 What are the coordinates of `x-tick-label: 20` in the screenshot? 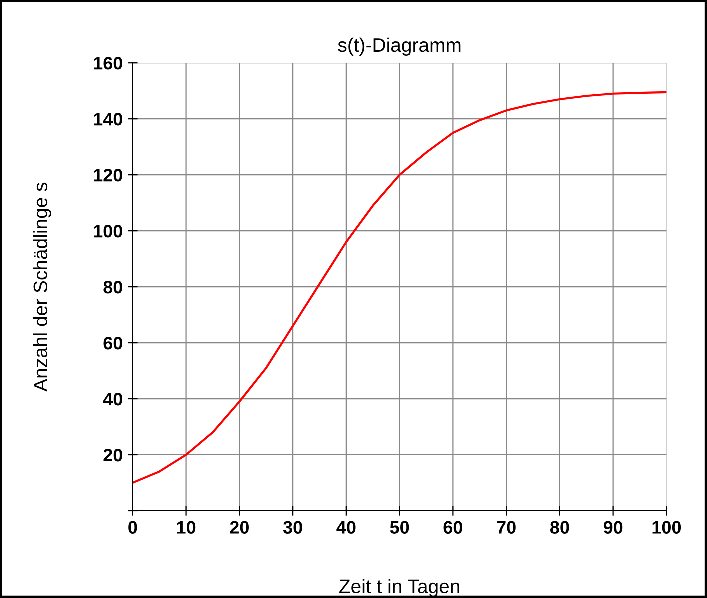 It's located at (239, 527).